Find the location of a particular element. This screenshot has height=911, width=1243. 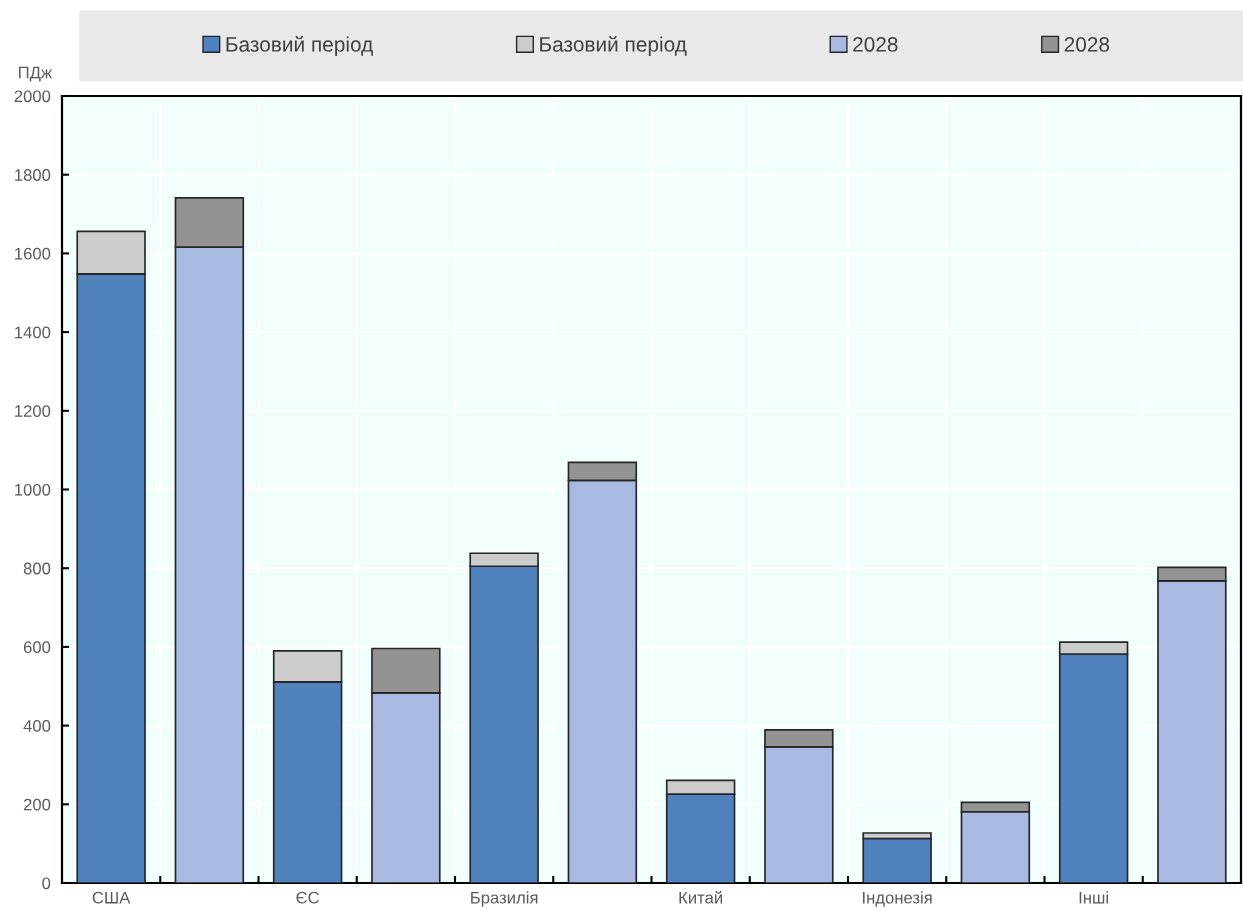

x-tick-label: Бразилія is located at coordinates (504, 899).